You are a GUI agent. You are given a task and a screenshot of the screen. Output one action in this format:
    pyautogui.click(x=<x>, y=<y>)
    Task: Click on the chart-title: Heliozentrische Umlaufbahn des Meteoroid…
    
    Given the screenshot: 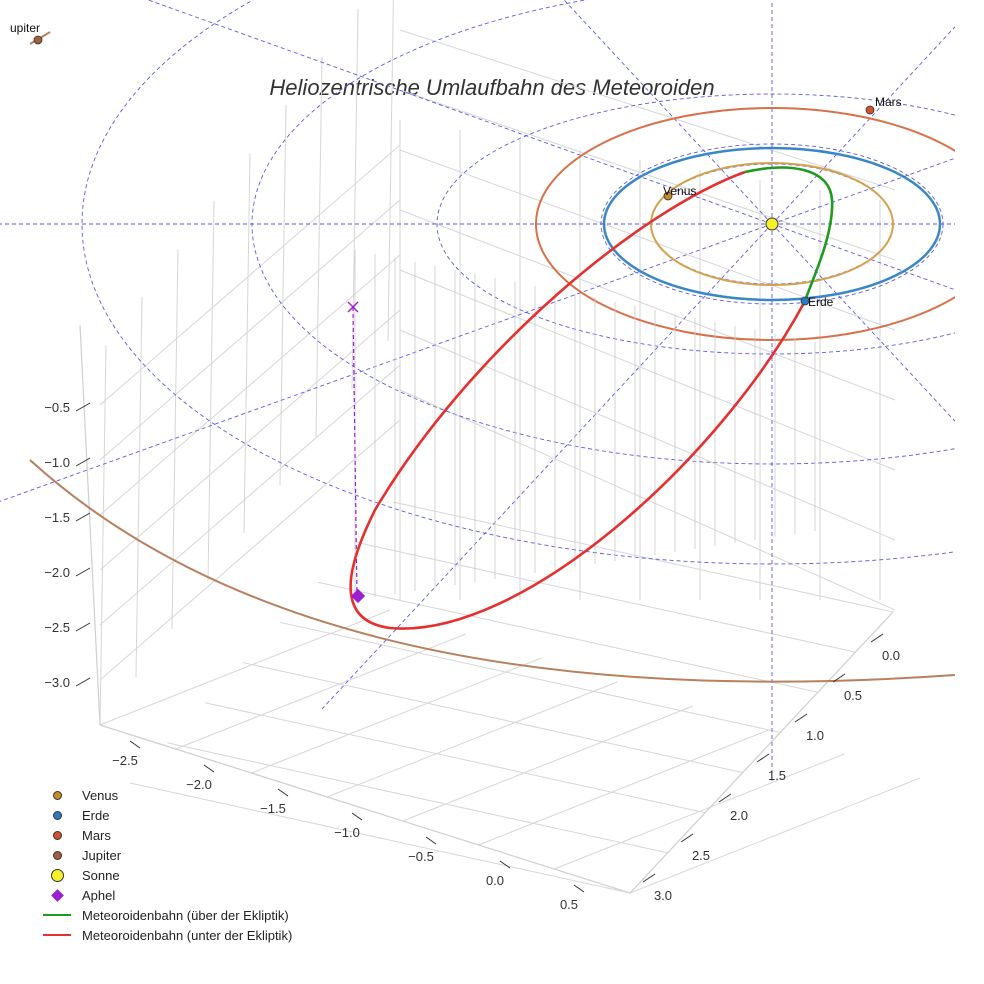 What is the action you would take?
    pyautogui.click(x=491, y=87)
    